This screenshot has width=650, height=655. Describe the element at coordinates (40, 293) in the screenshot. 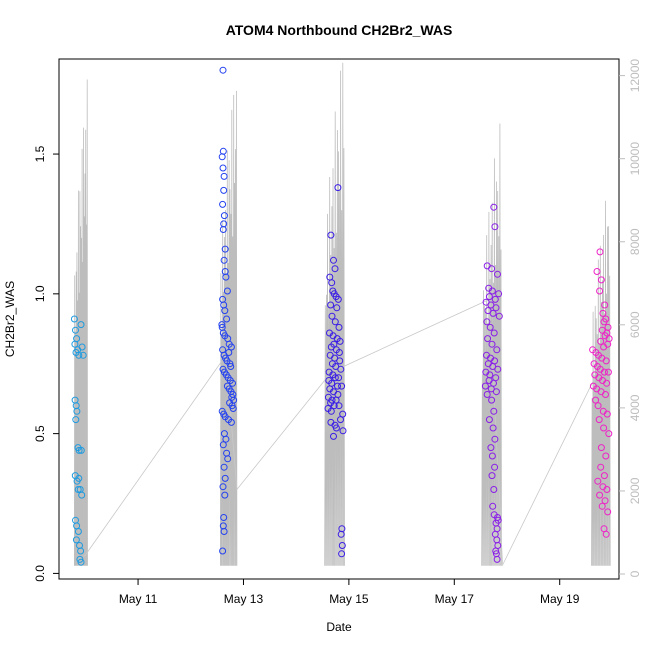

I see `y-tick-label: 1.0` at that location.